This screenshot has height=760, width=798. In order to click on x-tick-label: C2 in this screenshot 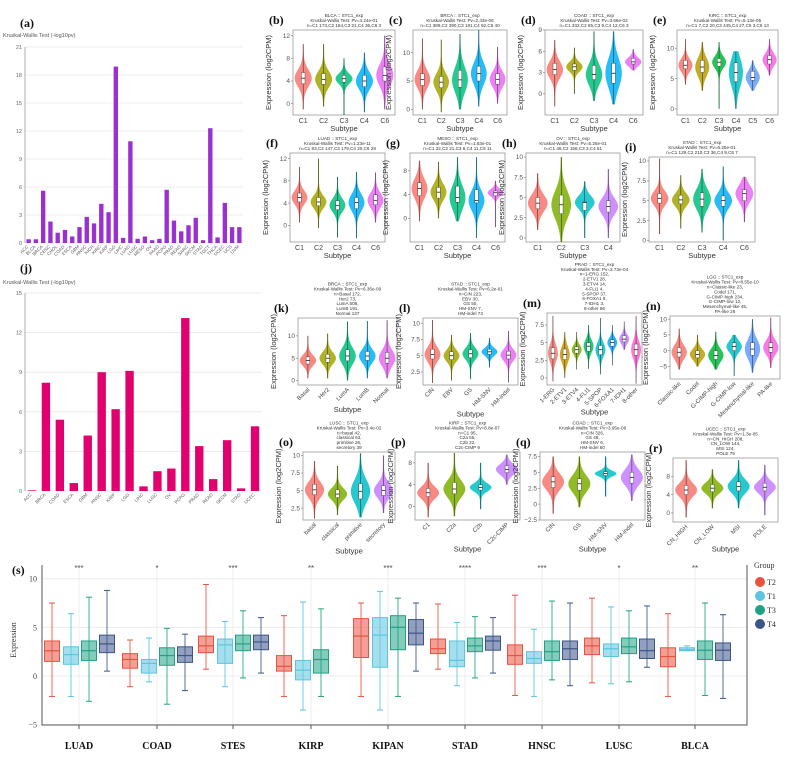, I will do `click(680, 248)`.